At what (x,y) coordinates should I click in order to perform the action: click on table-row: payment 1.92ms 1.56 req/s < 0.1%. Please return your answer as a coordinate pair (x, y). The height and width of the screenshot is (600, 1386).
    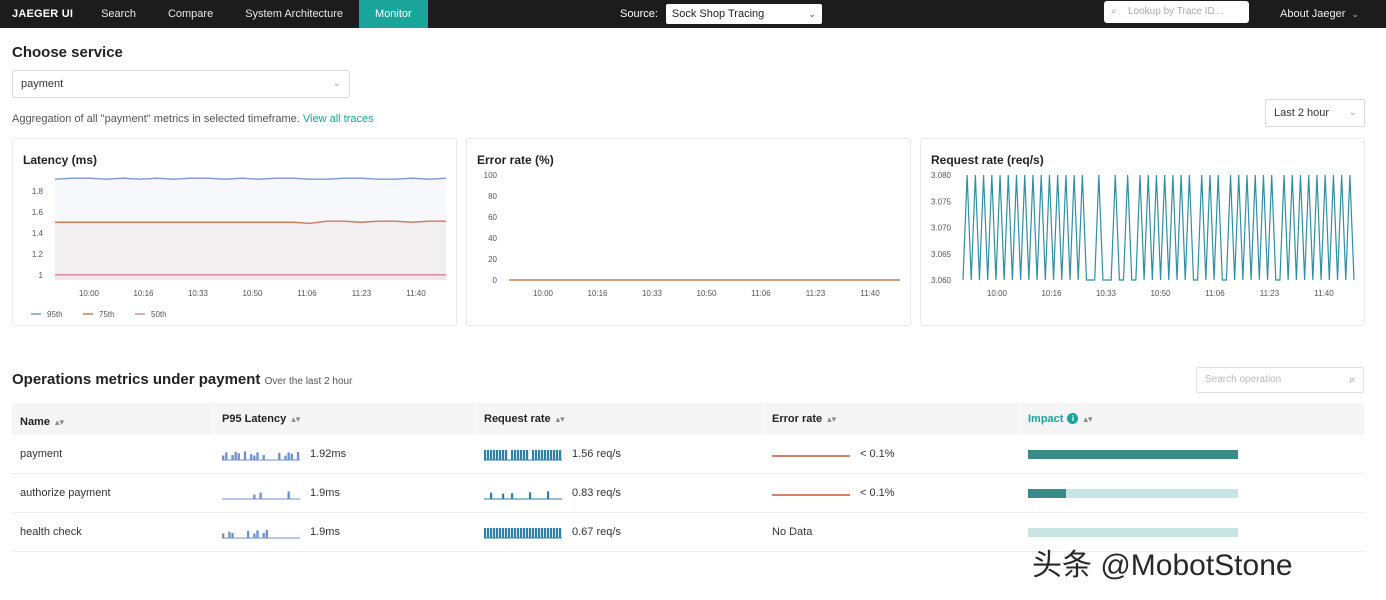
    Looking at the image, I should click on (688, 454).